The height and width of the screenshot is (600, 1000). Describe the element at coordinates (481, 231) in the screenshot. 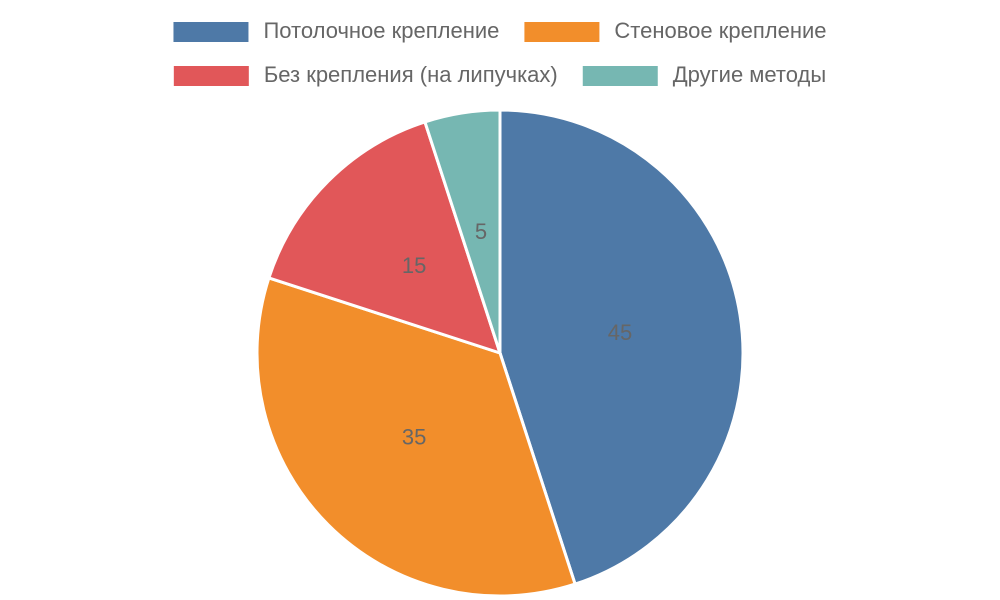

I see `slice-label: 5` at that location.